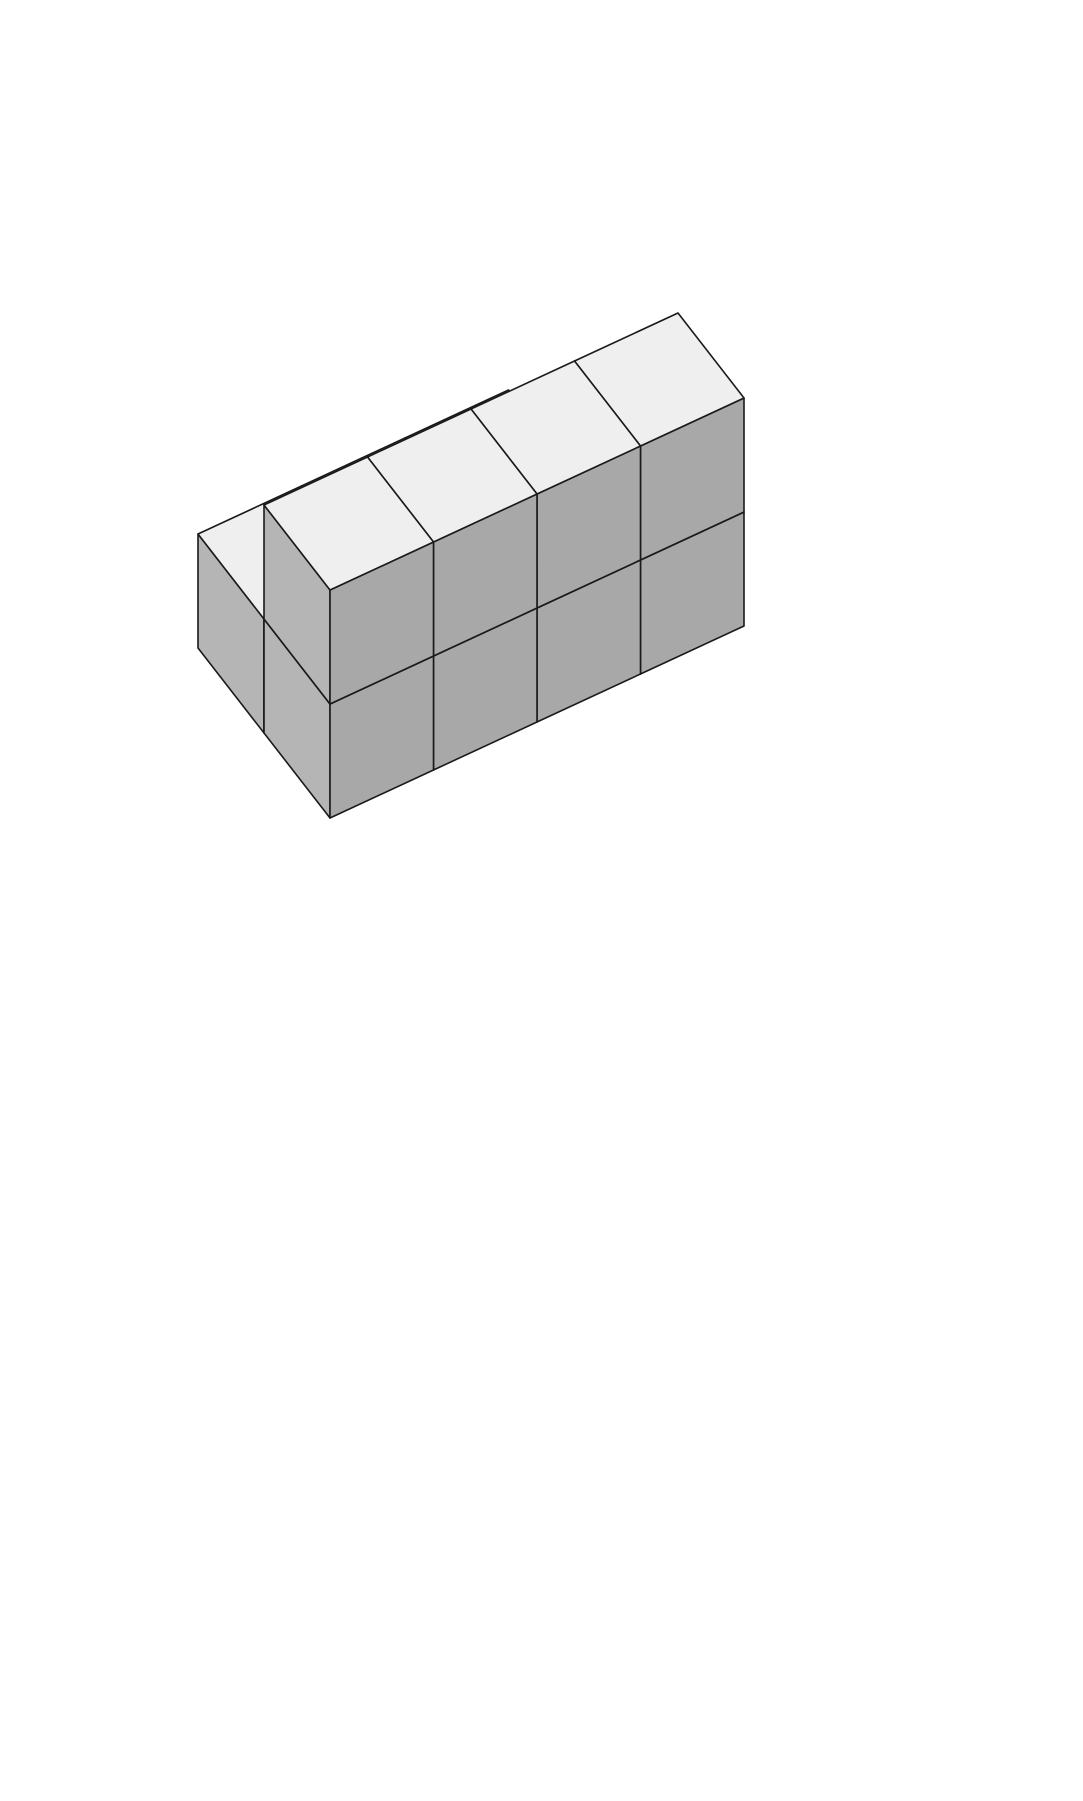 This screenshot has width=1083, height=1801. I want to click on cube-group, so click(471, 565).